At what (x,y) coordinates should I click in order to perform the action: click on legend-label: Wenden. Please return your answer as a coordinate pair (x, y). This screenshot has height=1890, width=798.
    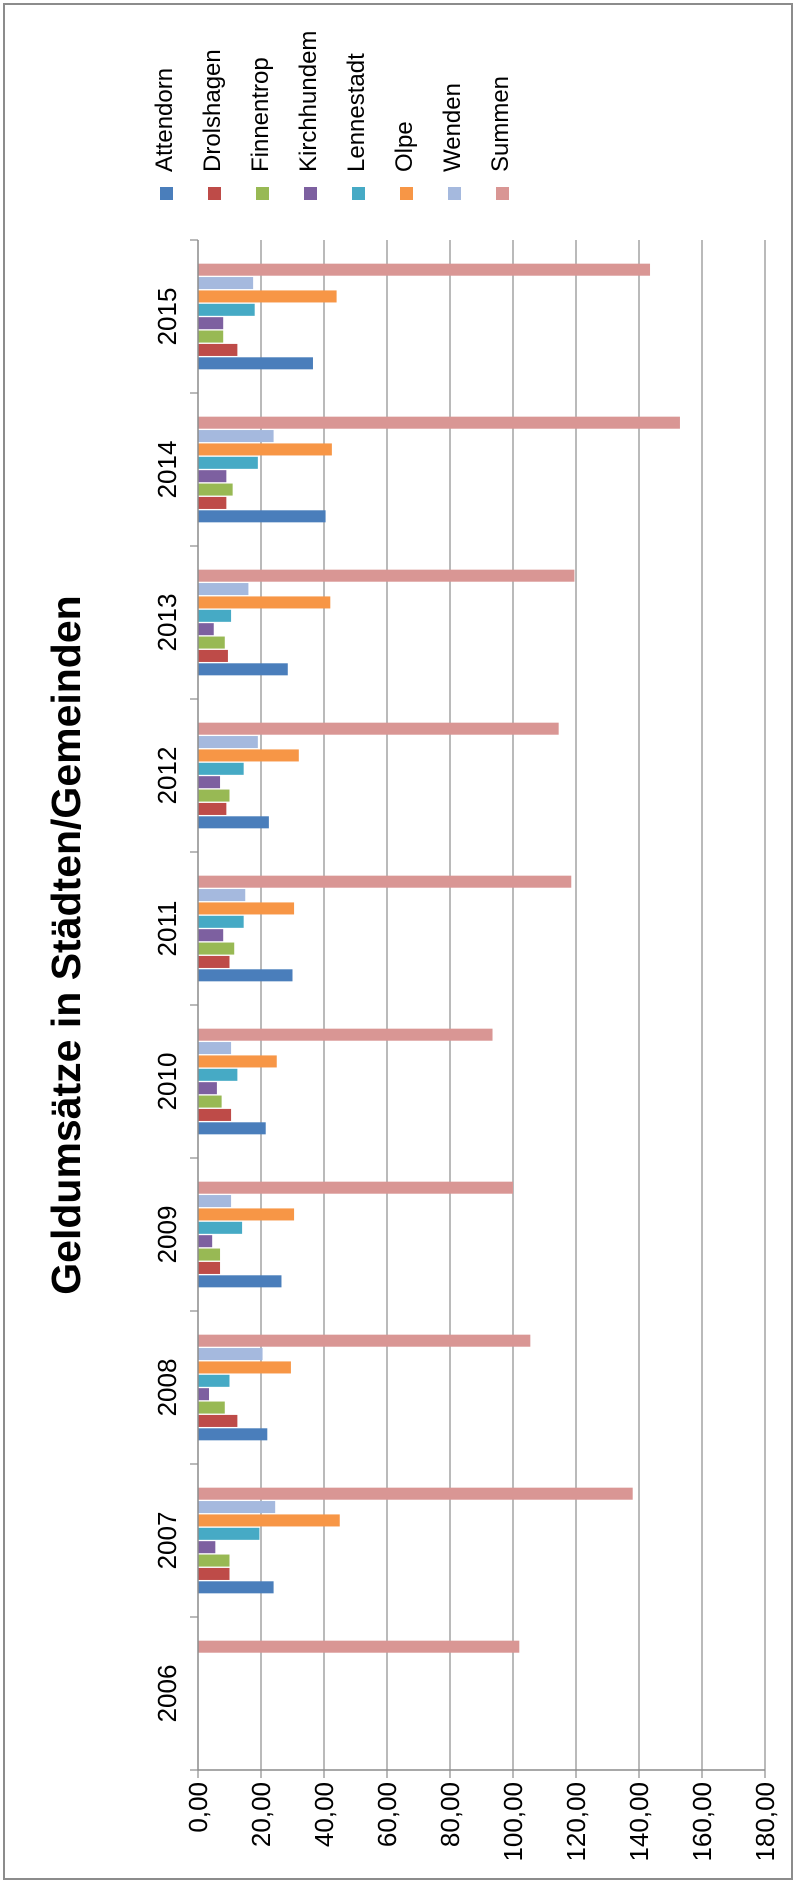
    Looking at the image, I should click on (452, 127).